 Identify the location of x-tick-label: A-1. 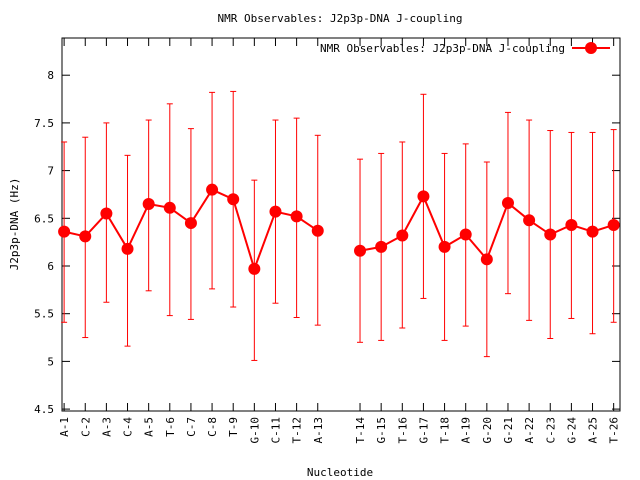
(64, 427).